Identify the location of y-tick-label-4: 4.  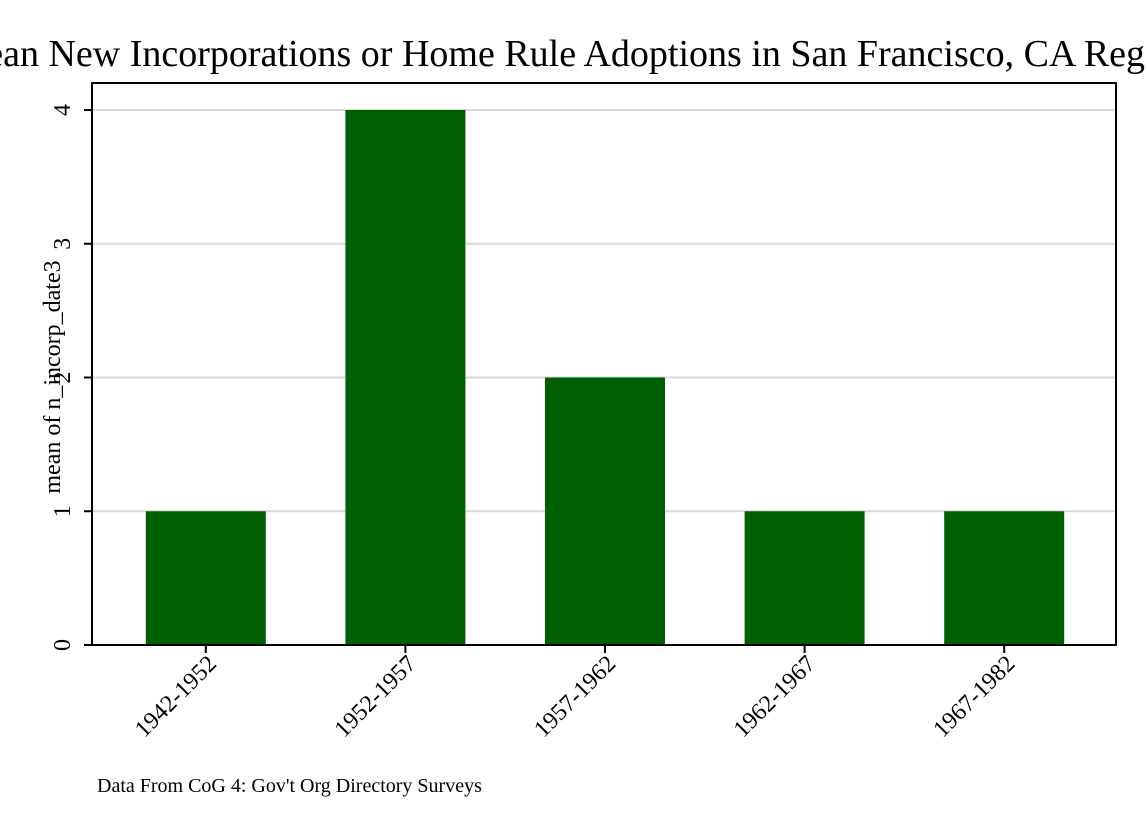
(63, 110).